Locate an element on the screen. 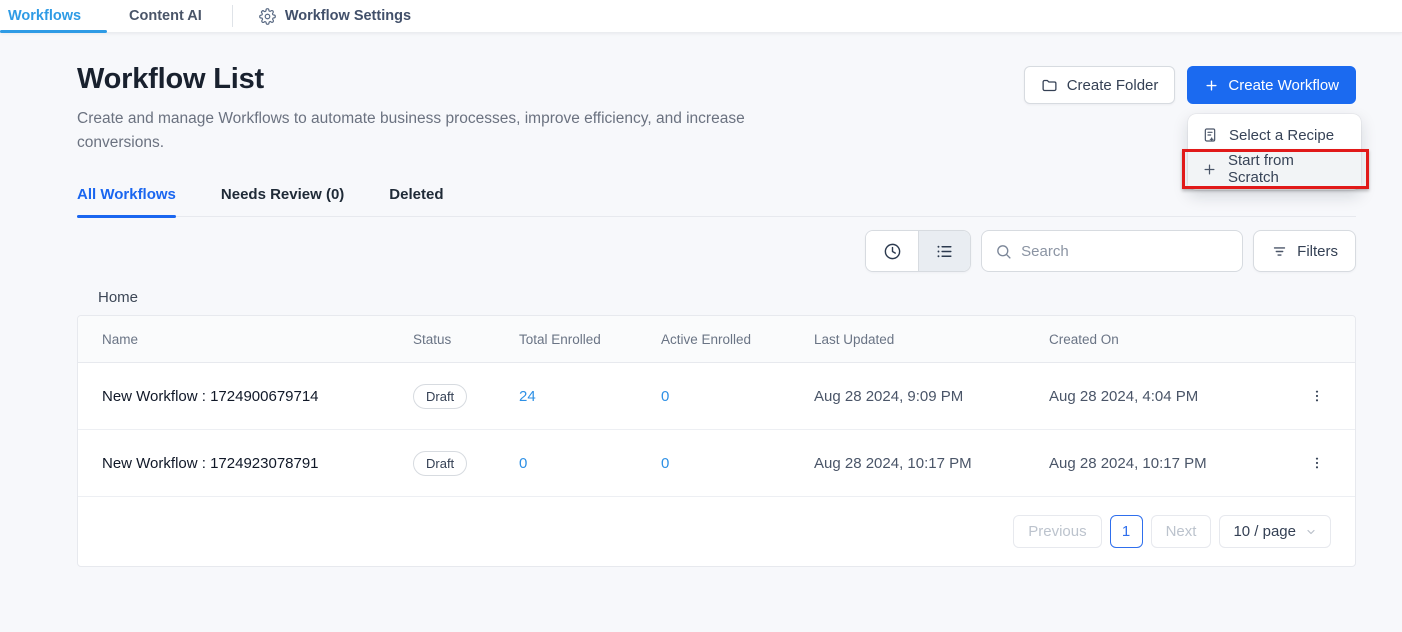 This screenshot has height=632, width=1402. workflow-name-link: New Workflow : 1724900679714 is located at coordinates (210, 396).